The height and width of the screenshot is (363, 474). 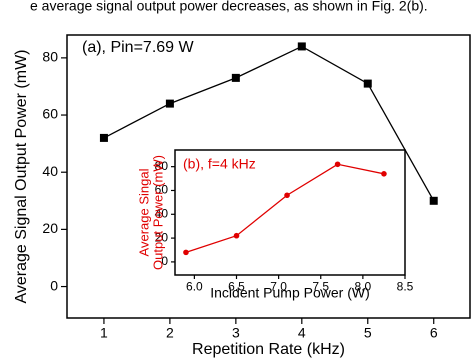 What do you see at coordinates (320, 287) in the screenshot?
I see `x-tick-label: 7.5` at bounding box center [320, 287].